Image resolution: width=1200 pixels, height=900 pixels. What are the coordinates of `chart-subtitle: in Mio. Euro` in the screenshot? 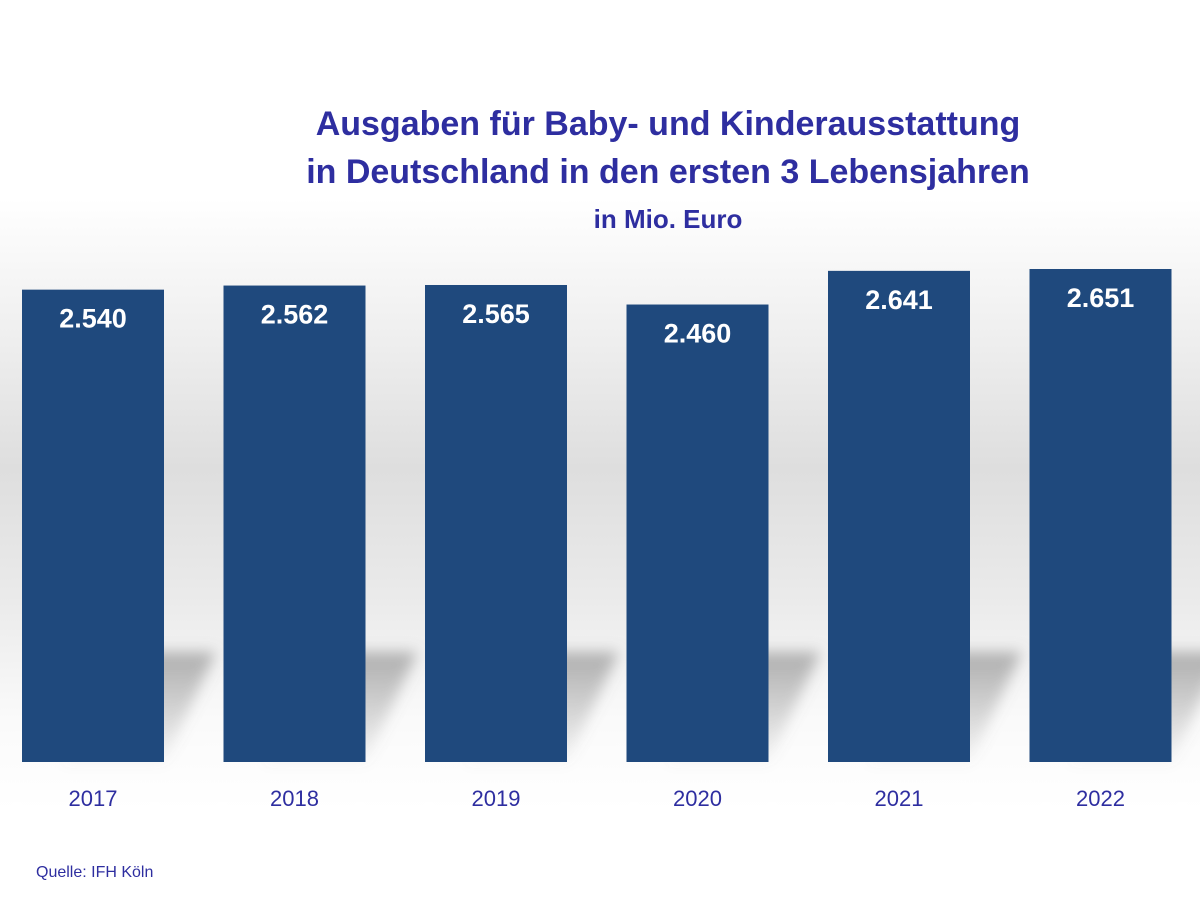 It's located at (668, 219).